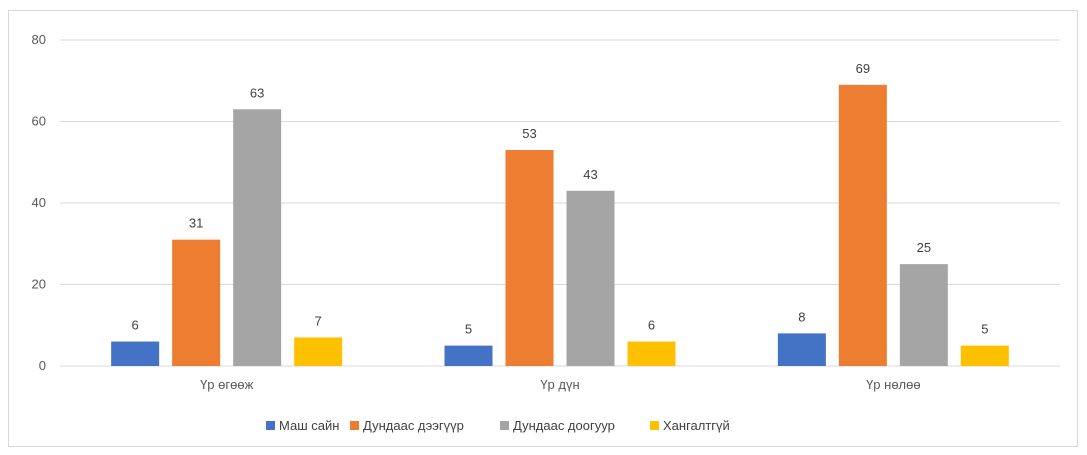 This screenshot has height=455, width=1087. I want to click on legend-label: Маш сайн, so click(309, 425).